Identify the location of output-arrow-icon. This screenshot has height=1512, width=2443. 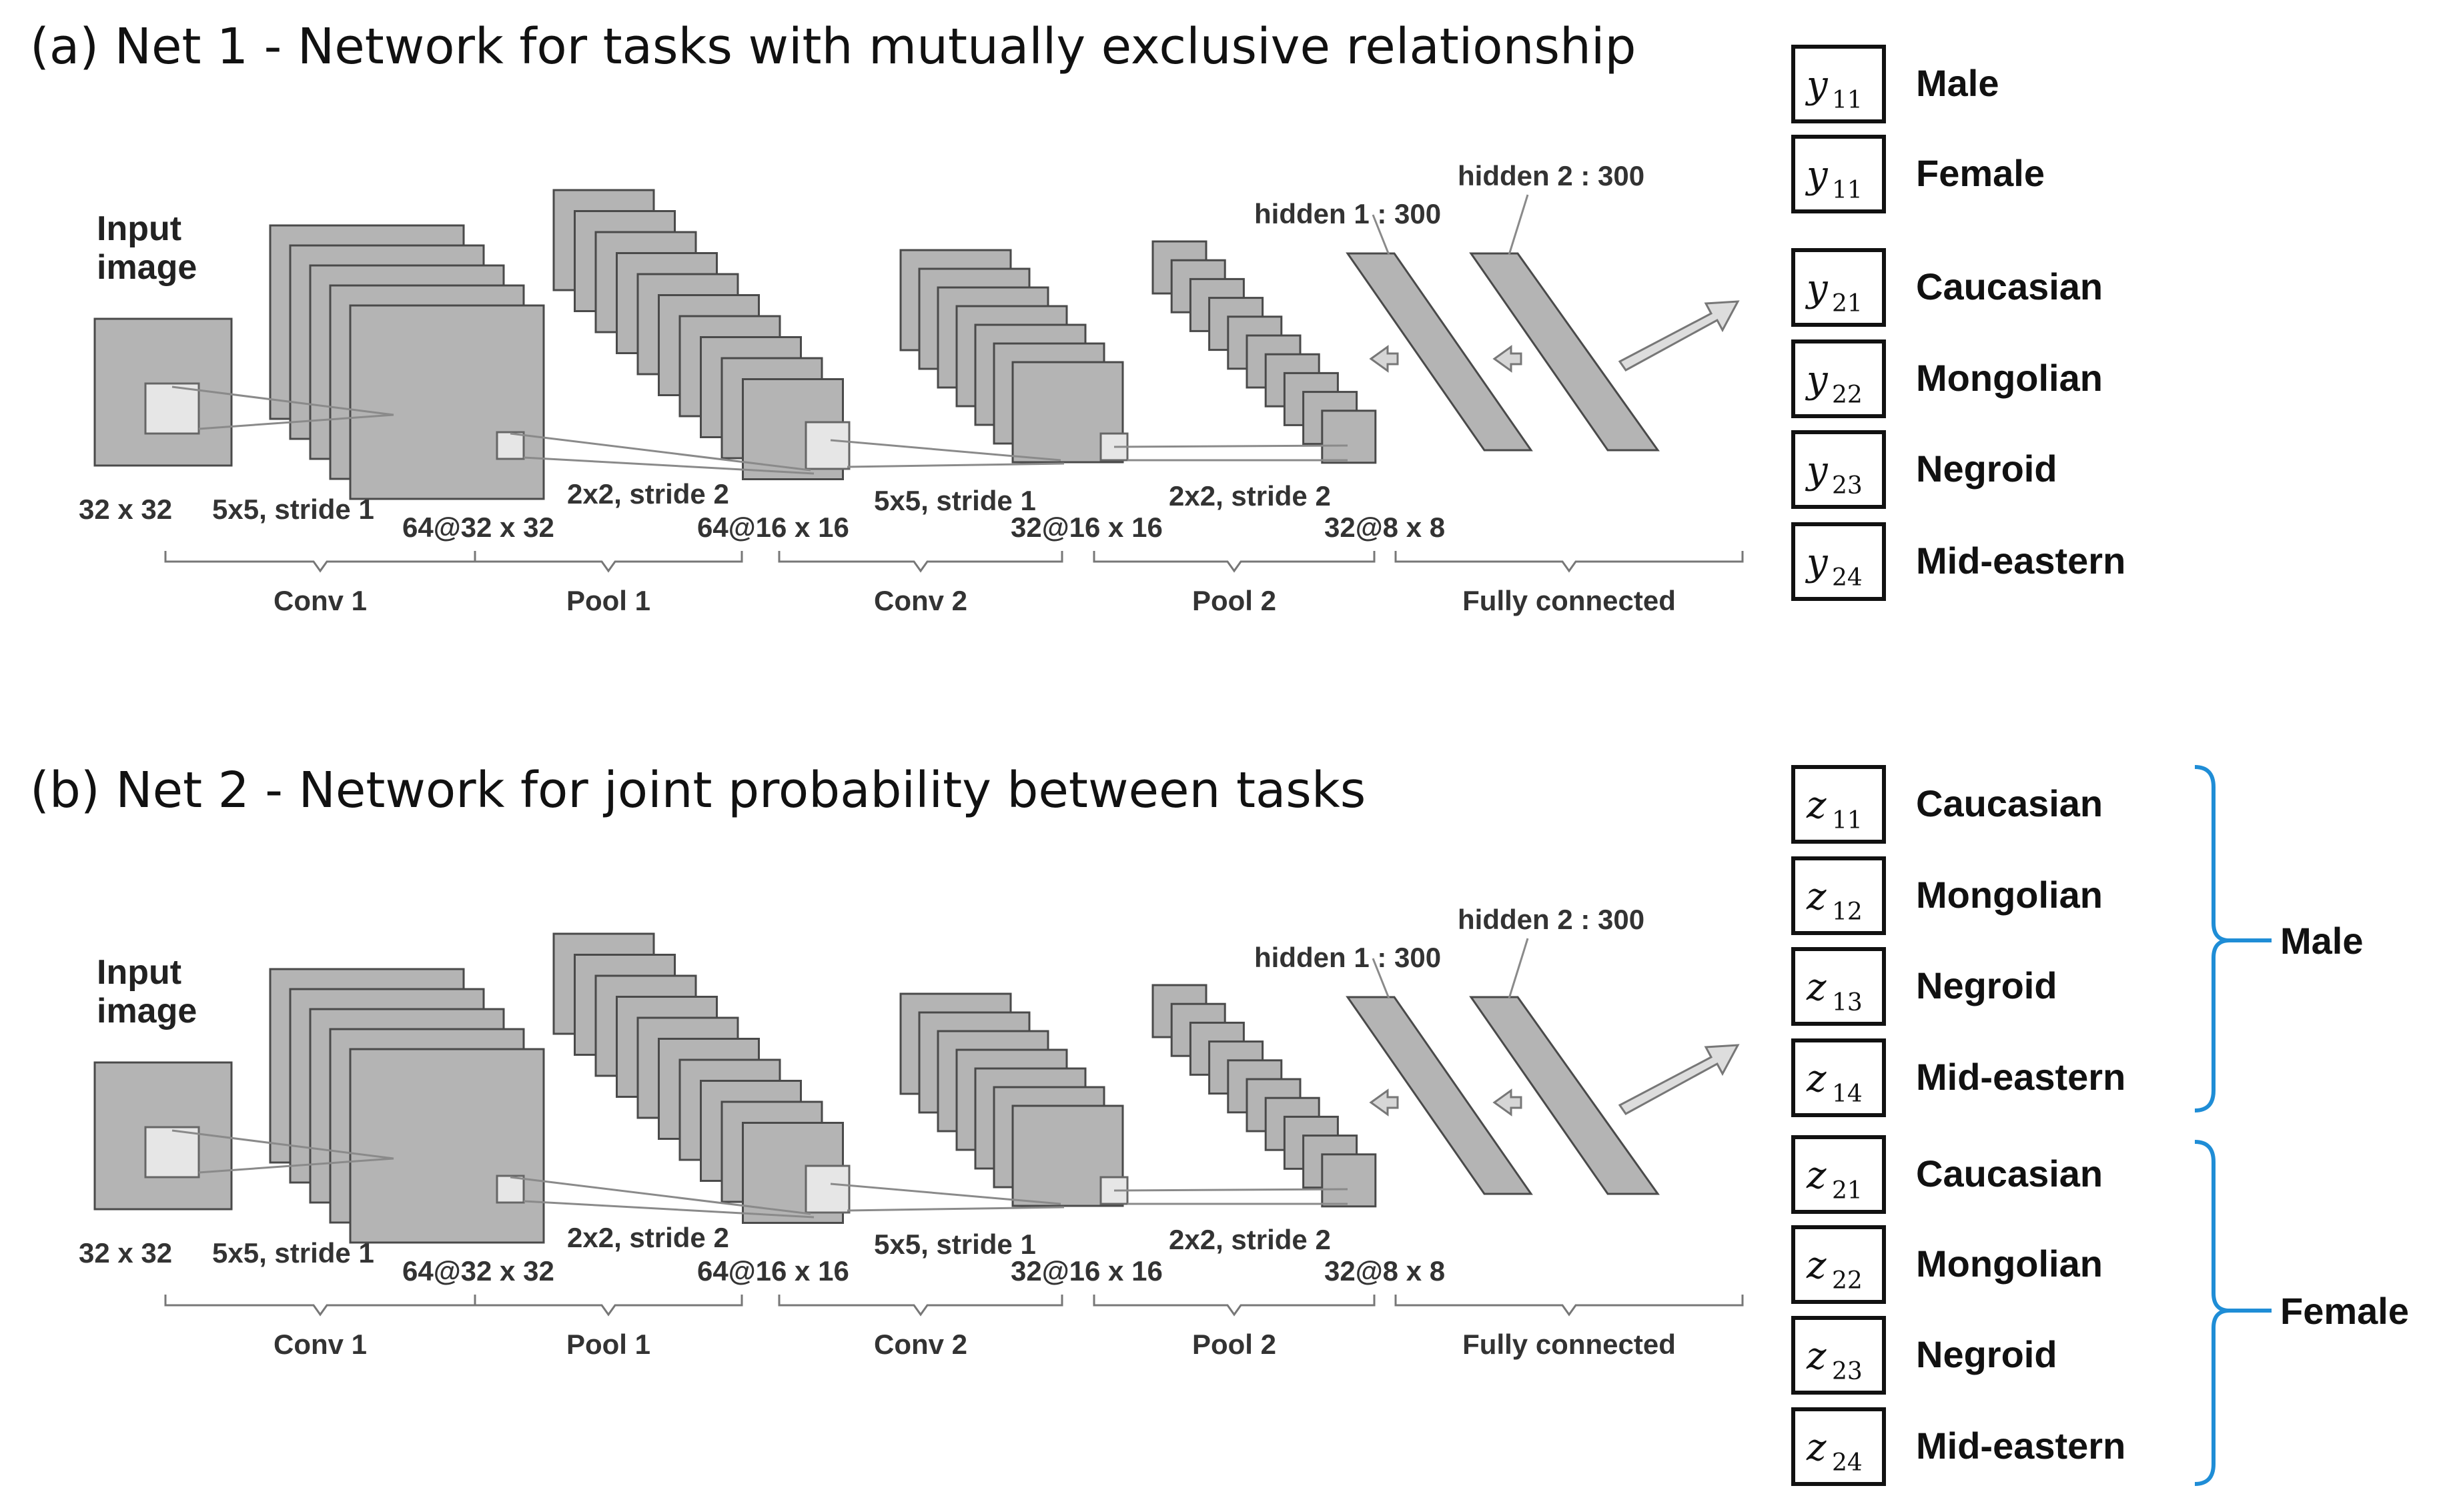
(1679, 1079).